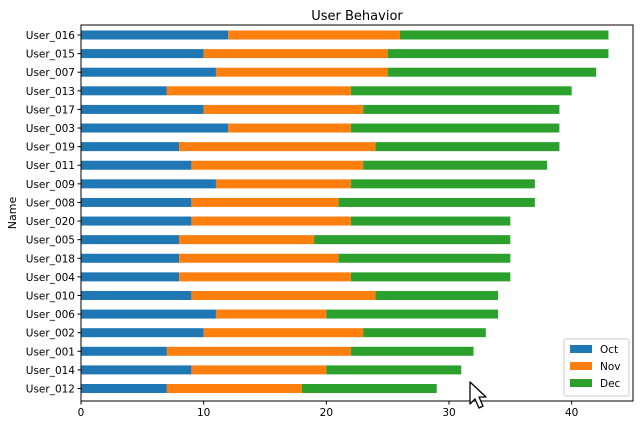  Describe the element at coordinates (81, 413) in the screenshot. I see `x-tick-label: 0` at that location.